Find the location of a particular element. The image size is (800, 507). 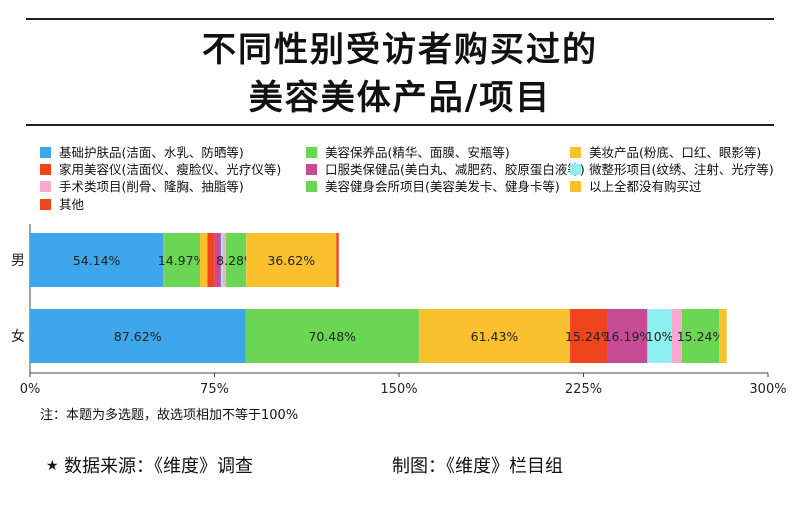

data-label: 70.48% is located at coordinates (332, 336).